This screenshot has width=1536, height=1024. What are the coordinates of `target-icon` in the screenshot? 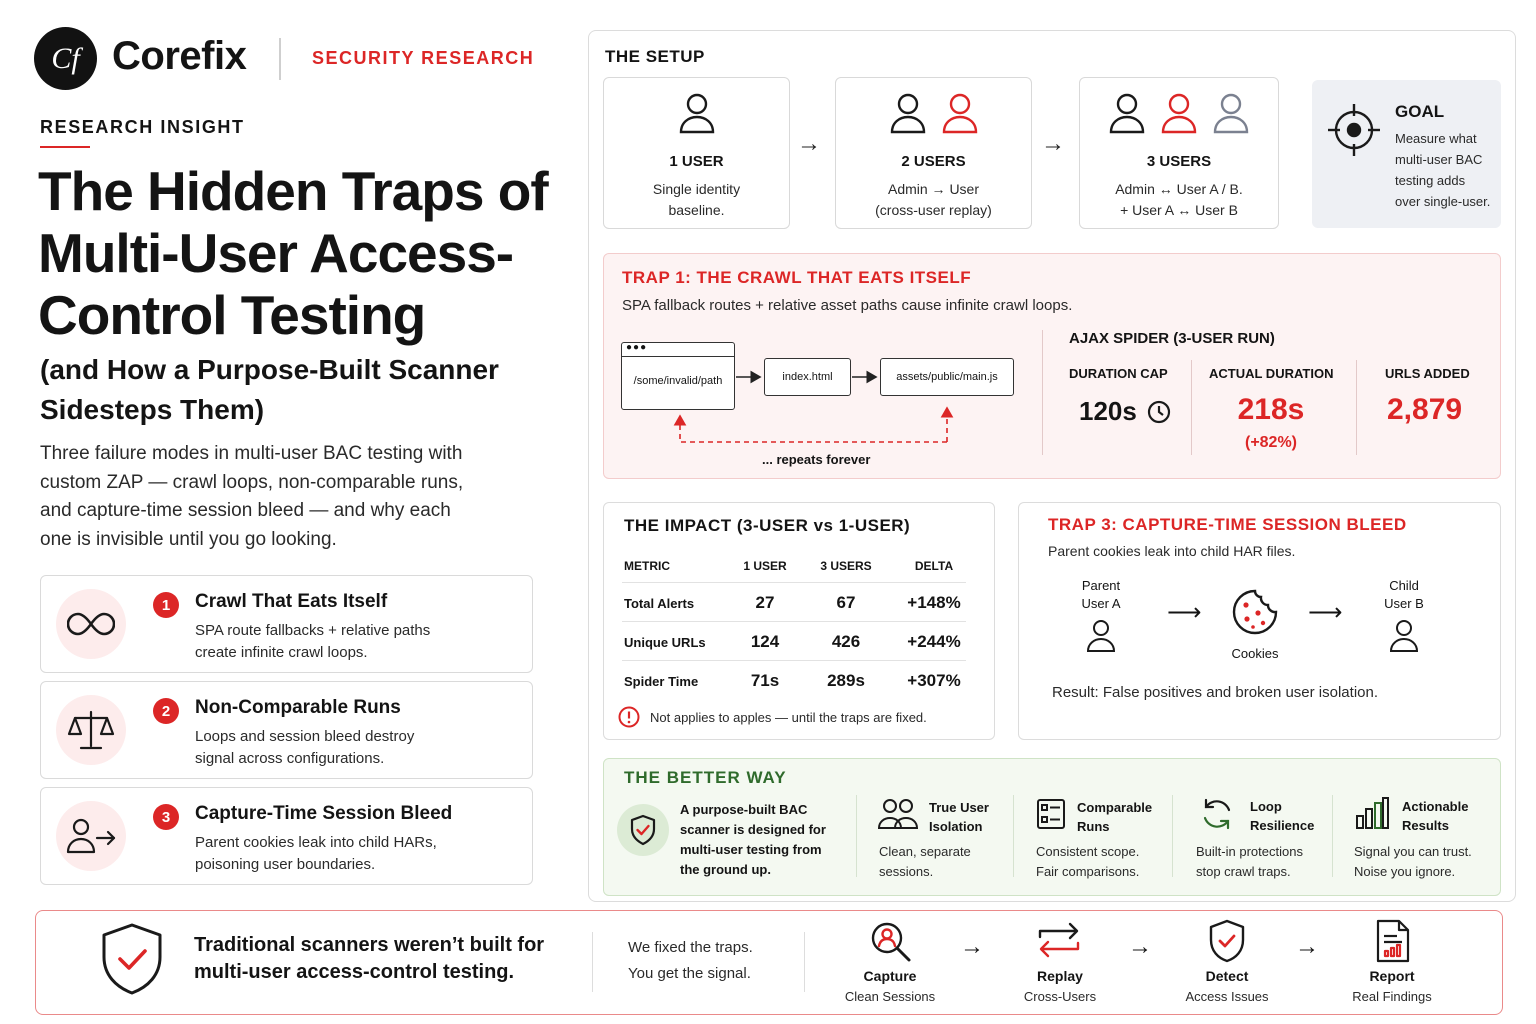 It's located at (1354, 130).